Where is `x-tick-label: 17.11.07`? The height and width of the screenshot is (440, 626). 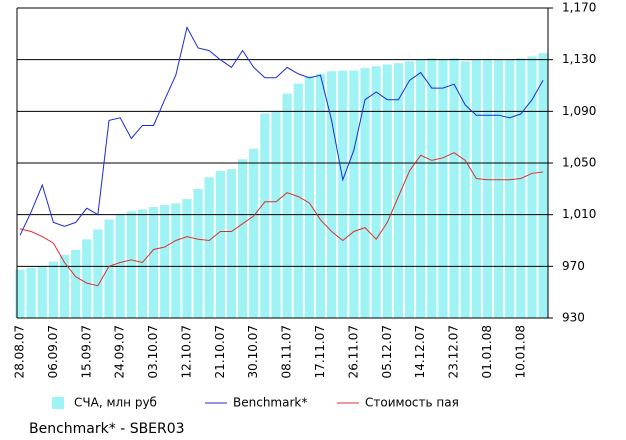
x-tick-label: 17.11.07 is located at coordinates (320, 351).